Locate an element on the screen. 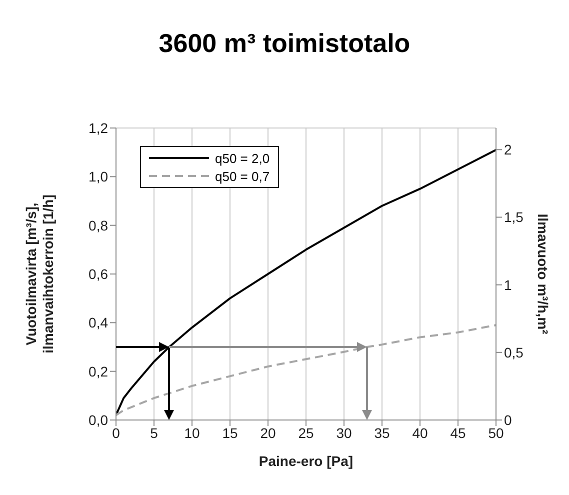 The image size is (569, 495). x-tick-label: 40 is located at coordinates (420, 432).